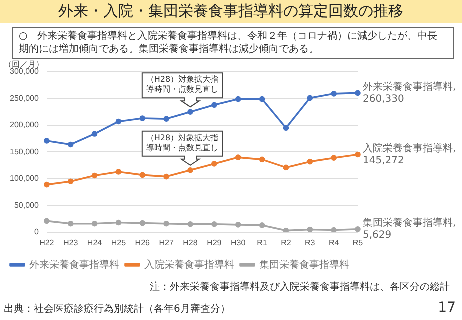 Image resolution: width=462 pixels, height=320 pixels. What do you see at coordinates (95, 243) in the screenshot?
I see `x-tick-label: H24` at bounding box center [95, 243].